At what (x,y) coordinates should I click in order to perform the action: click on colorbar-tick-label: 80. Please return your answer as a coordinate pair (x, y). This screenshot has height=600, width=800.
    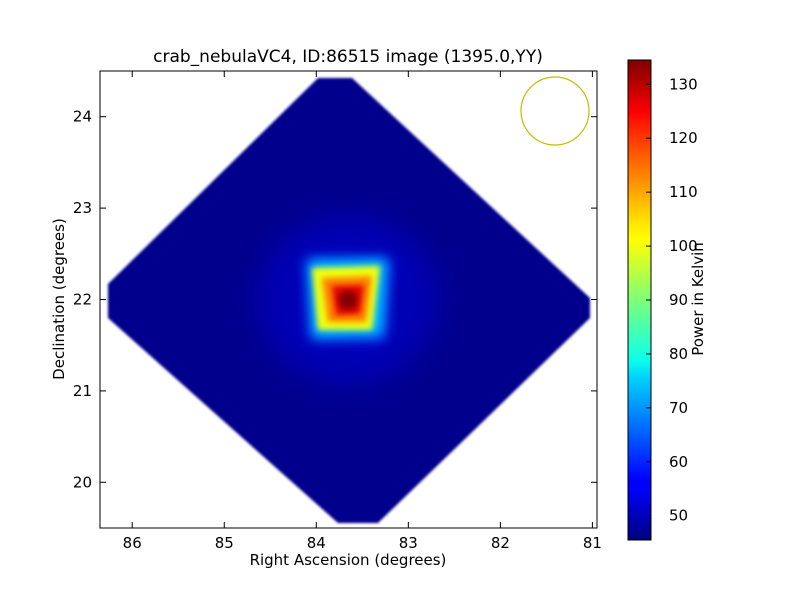
    Looking at the image, I should click on (678, 354).